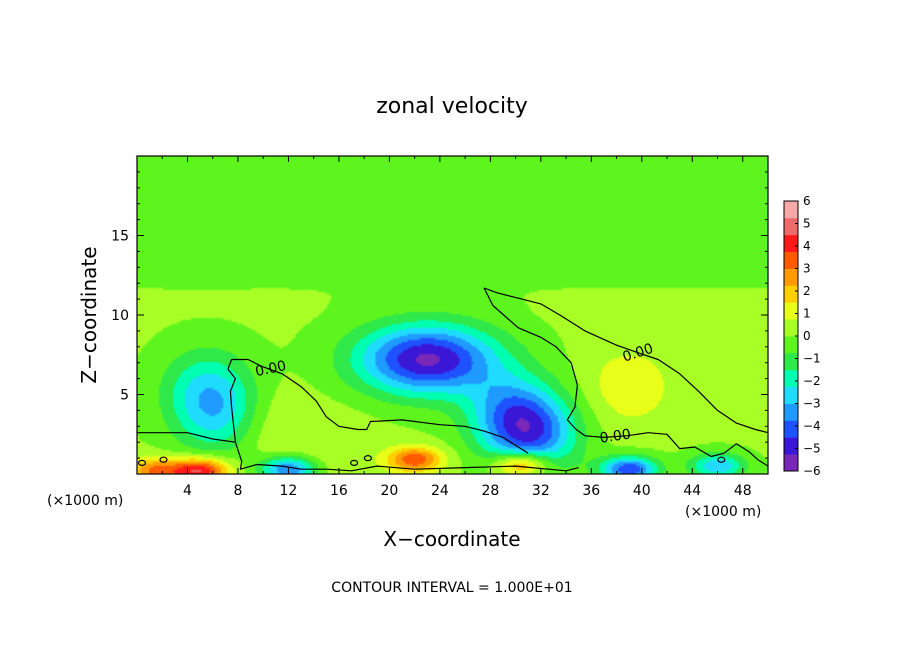  Describe the element at coordinates (812, 426) in the screenshot. I see `colorbar-tick-label: −4` at that location.